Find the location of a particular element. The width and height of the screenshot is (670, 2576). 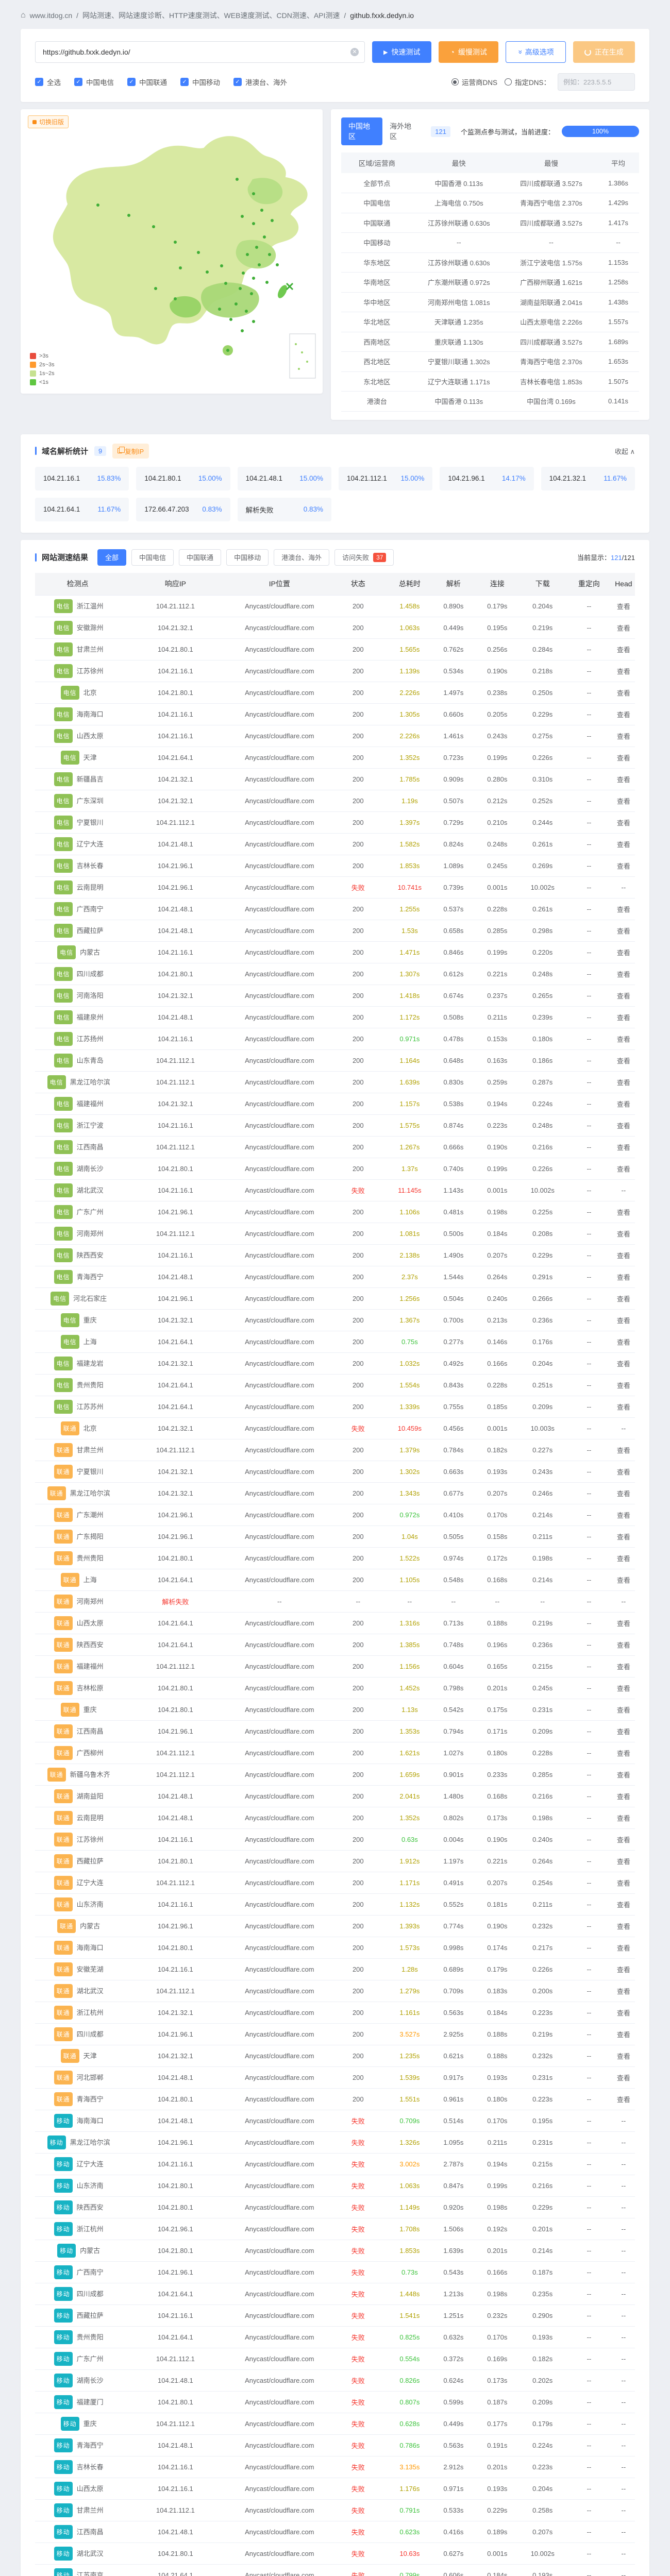

fast-test-button: ▶ 快速测试 is located at coordinates (402, 52).